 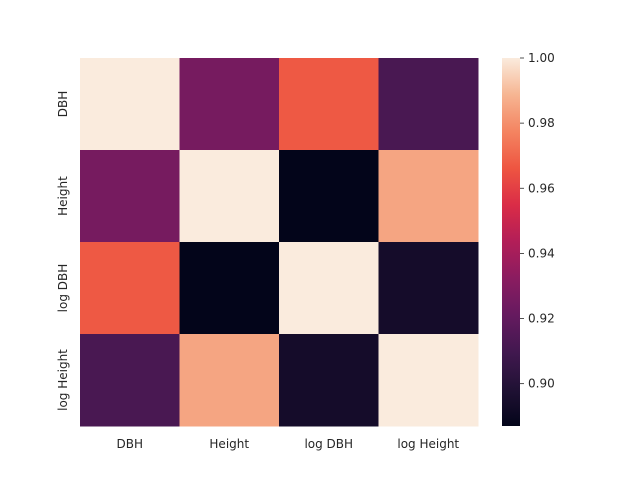 I want to click on y-tick-label: log DBH, so click(x=63, y=288).